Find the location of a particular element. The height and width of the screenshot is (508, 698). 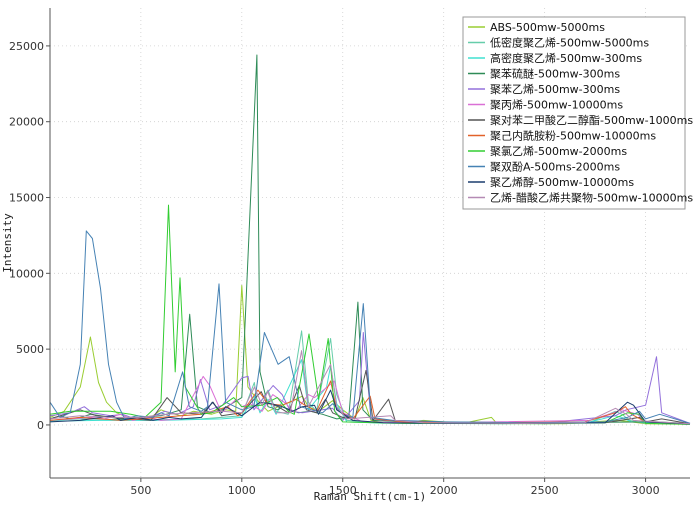

y-tick-label: 0 is located at coordinates (40, 425).